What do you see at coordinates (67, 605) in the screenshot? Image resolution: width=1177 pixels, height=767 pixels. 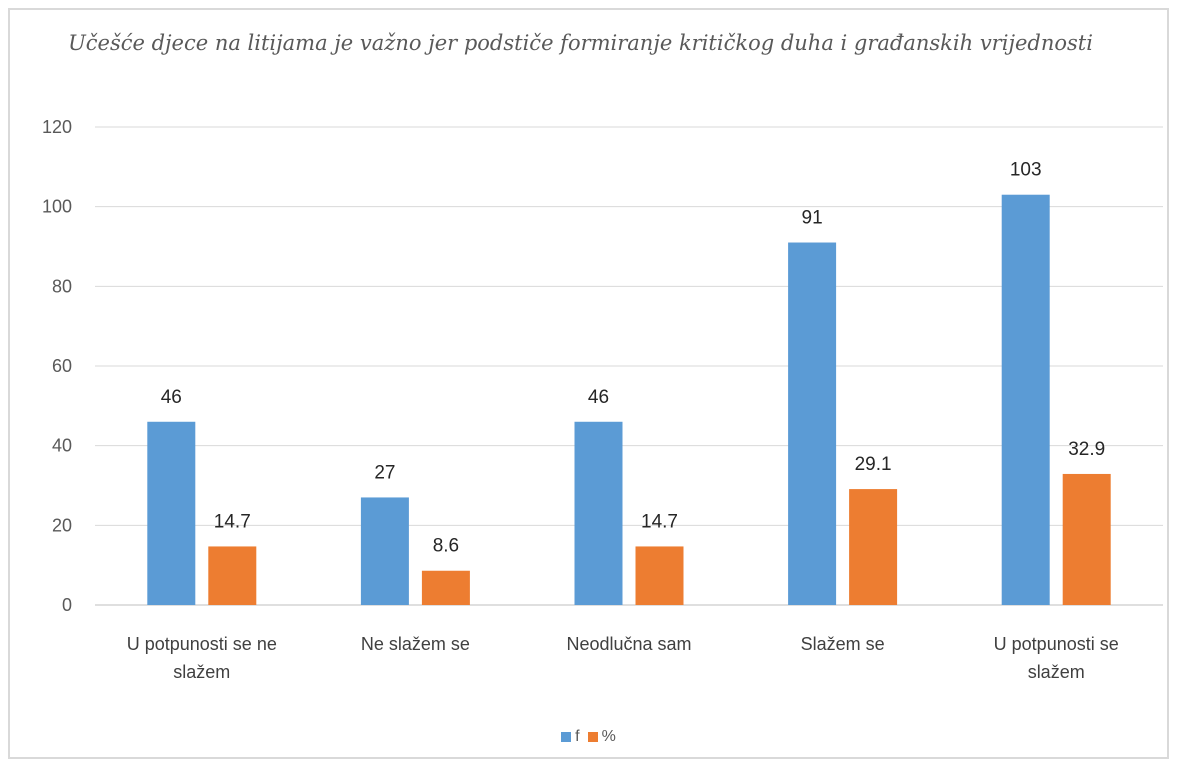 I see `y-tick-label: 0` at bounding box center [67, 605].